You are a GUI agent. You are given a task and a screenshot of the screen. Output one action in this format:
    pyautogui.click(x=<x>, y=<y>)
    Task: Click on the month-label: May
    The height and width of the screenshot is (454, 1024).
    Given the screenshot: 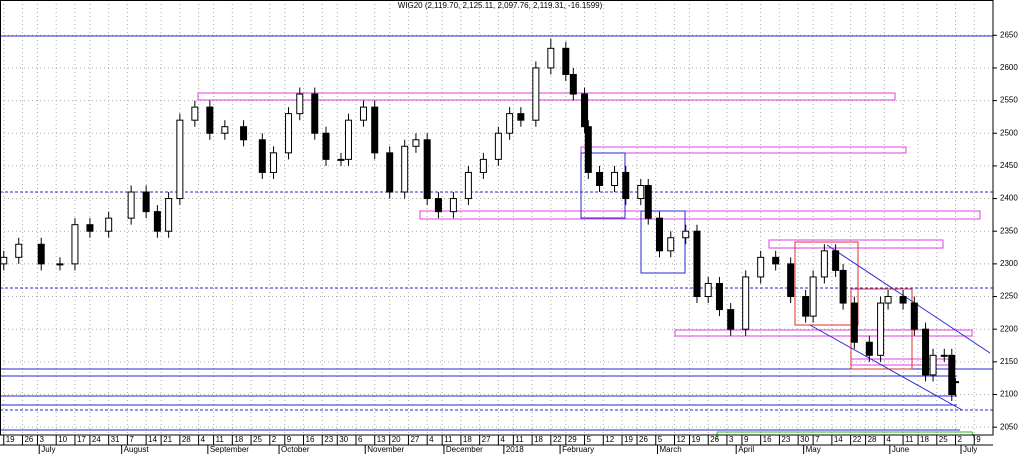 What is the action you would take?
    pyautogui.click(x=813, y=449)
    